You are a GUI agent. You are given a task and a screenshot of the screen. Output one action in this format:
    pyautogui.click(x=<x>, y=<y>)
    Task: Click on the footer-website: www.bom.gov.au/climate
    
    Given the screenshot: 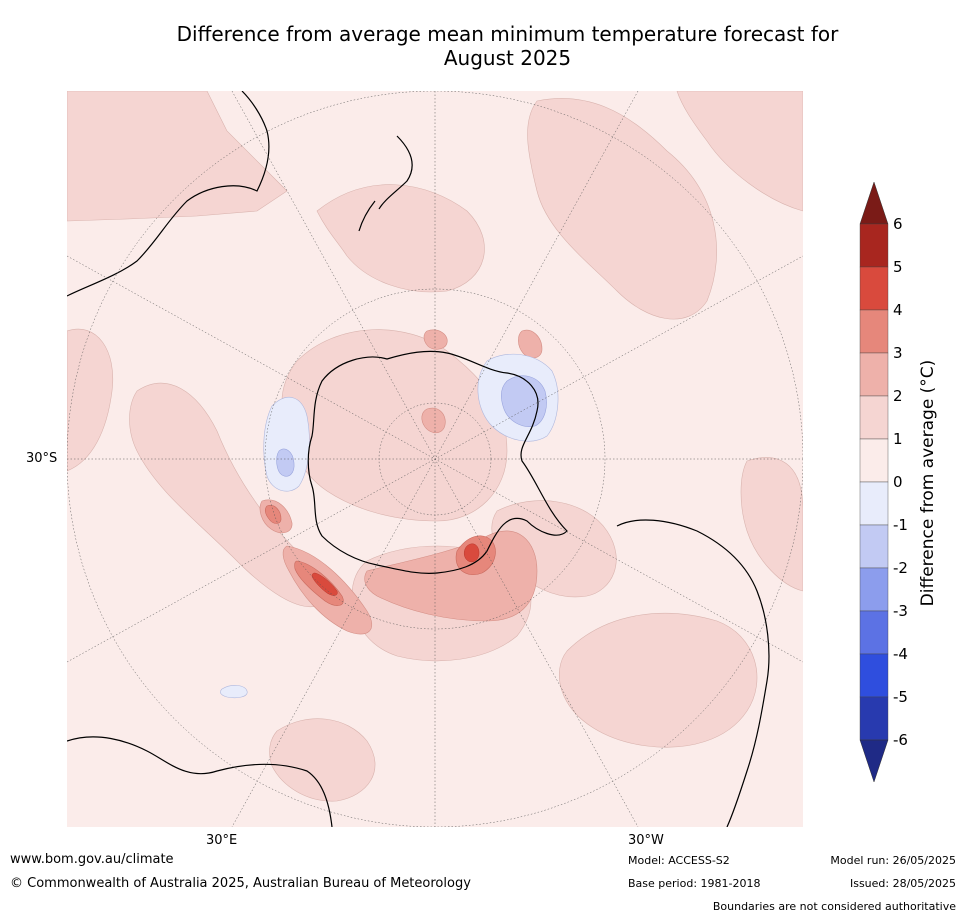 What is the action you would take?
    pyautogui.click(x=92, y=859)
    